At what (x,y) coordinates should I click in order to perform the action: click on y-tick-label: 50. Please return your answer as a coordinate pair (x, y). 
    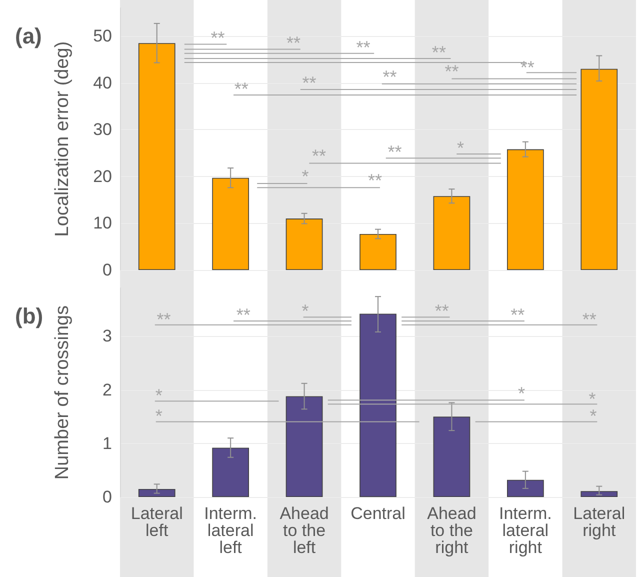
    Looking at the image, I should click on (102, 36).